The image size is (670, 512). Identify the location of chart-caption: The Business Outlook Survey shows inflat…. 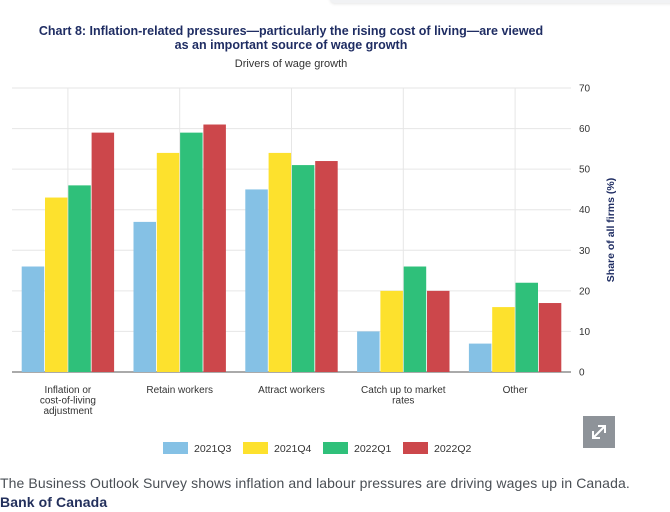
(320, 493).